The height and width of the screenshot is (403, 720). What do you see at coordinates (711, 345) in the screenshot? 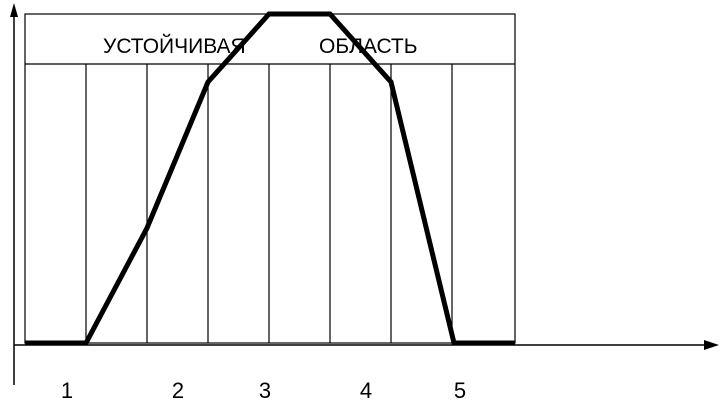
I see `x-axis-arrow` at bounding box center [711, 345].